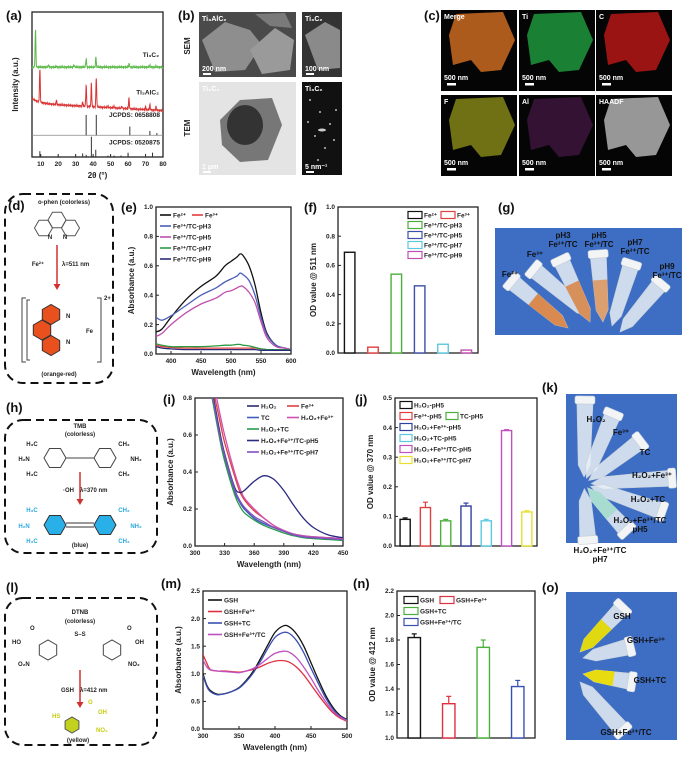 Image resolution: width=686 pixels, height=768 pixels. Describe the element at coordinates (535, 254) in the screenshot. I see `tube-label: Fe³⁺` at that location.